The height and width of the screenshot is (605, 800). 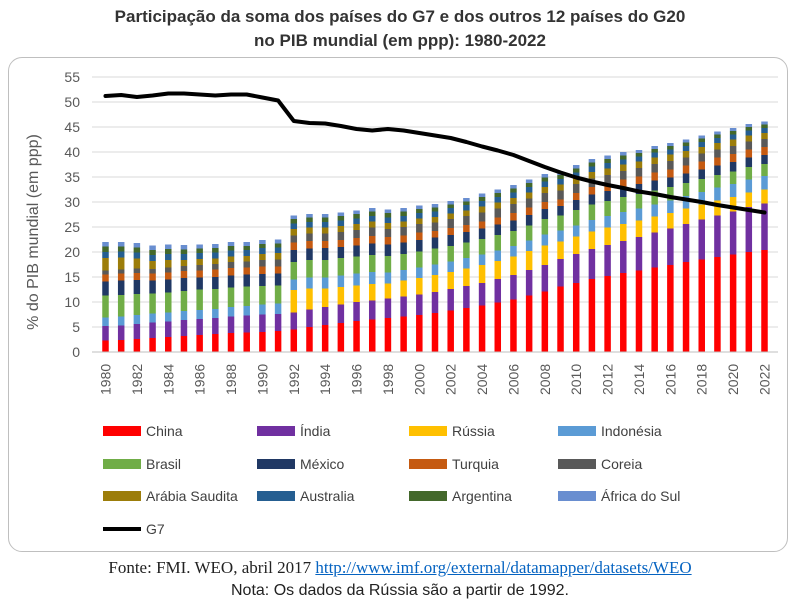 I want to click on source-prefix: Fonte: FMI. WEO, abril 2017, so click(x=212, y=567).